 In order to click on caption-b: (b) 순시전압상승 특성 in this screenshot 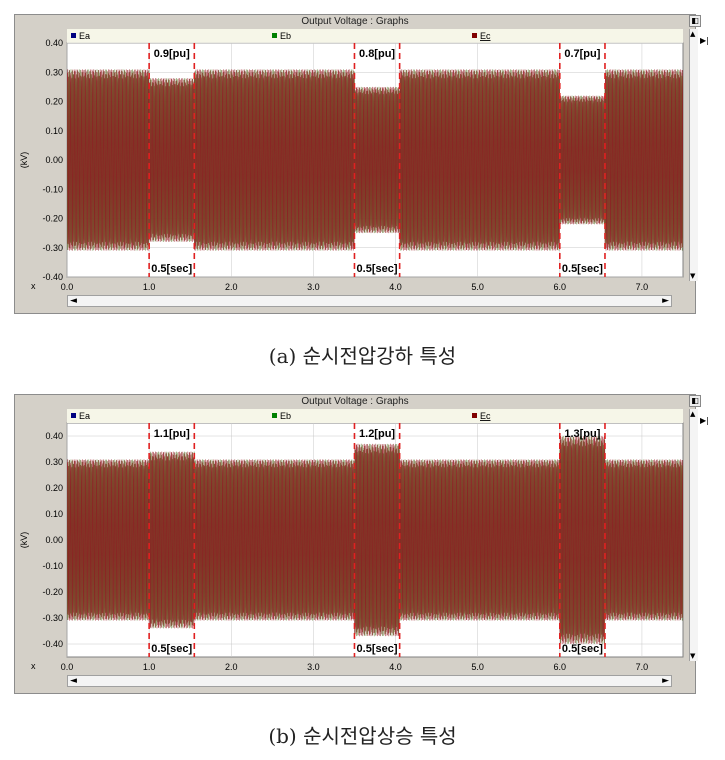, I will do `click(362, 736)`.